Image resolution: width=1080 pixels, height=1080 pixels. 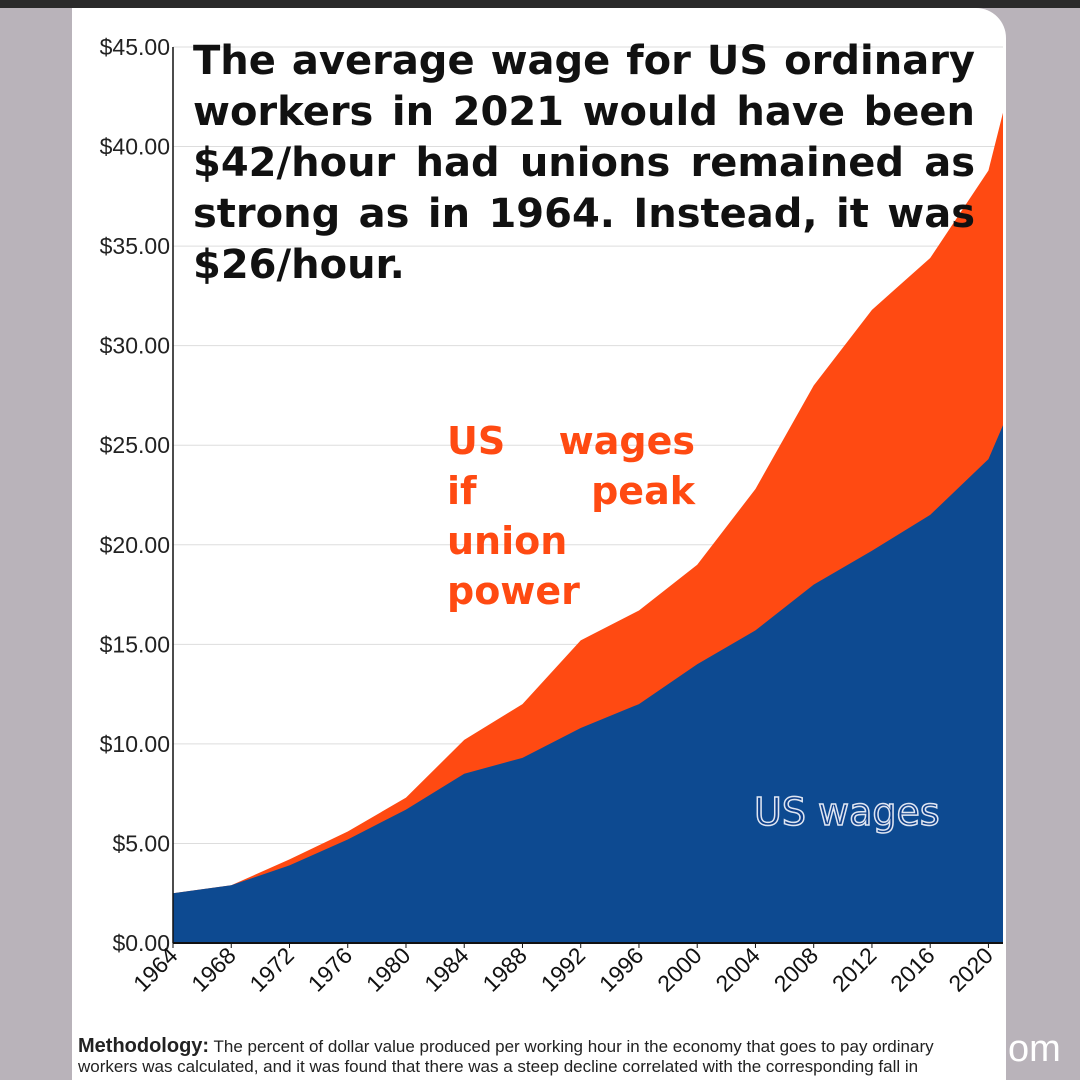 I want to click on y-tick-label: $20.00, so click(x=135, y=545).